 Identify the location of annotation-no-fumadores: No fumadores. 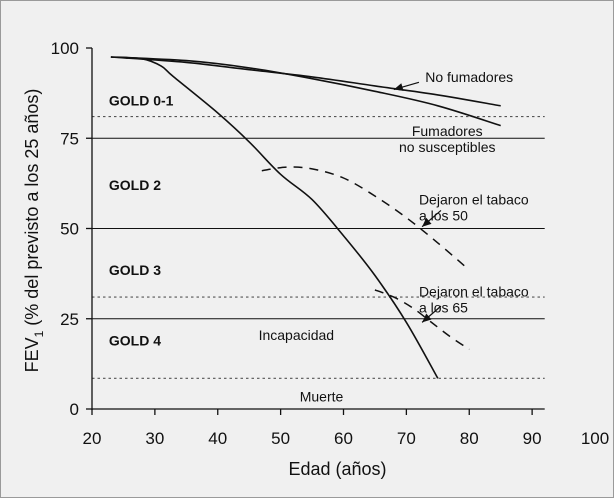
(453, 80).